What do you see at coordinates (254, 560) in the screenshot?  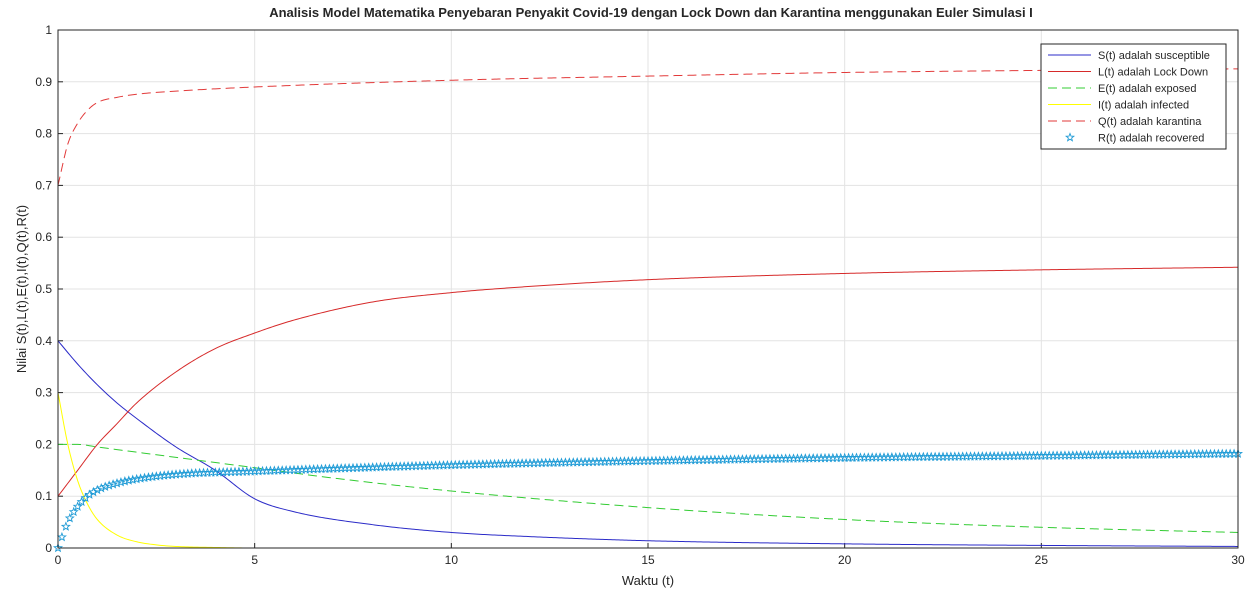 I see `x-tick-label: 5` at bounding box center [254, 560].